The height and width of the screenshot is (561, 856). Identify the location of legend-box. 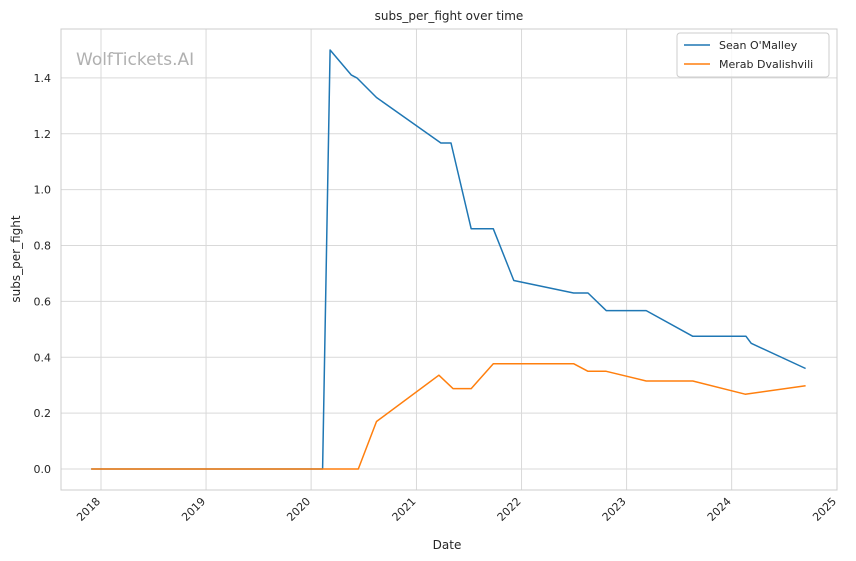
(753, 55).